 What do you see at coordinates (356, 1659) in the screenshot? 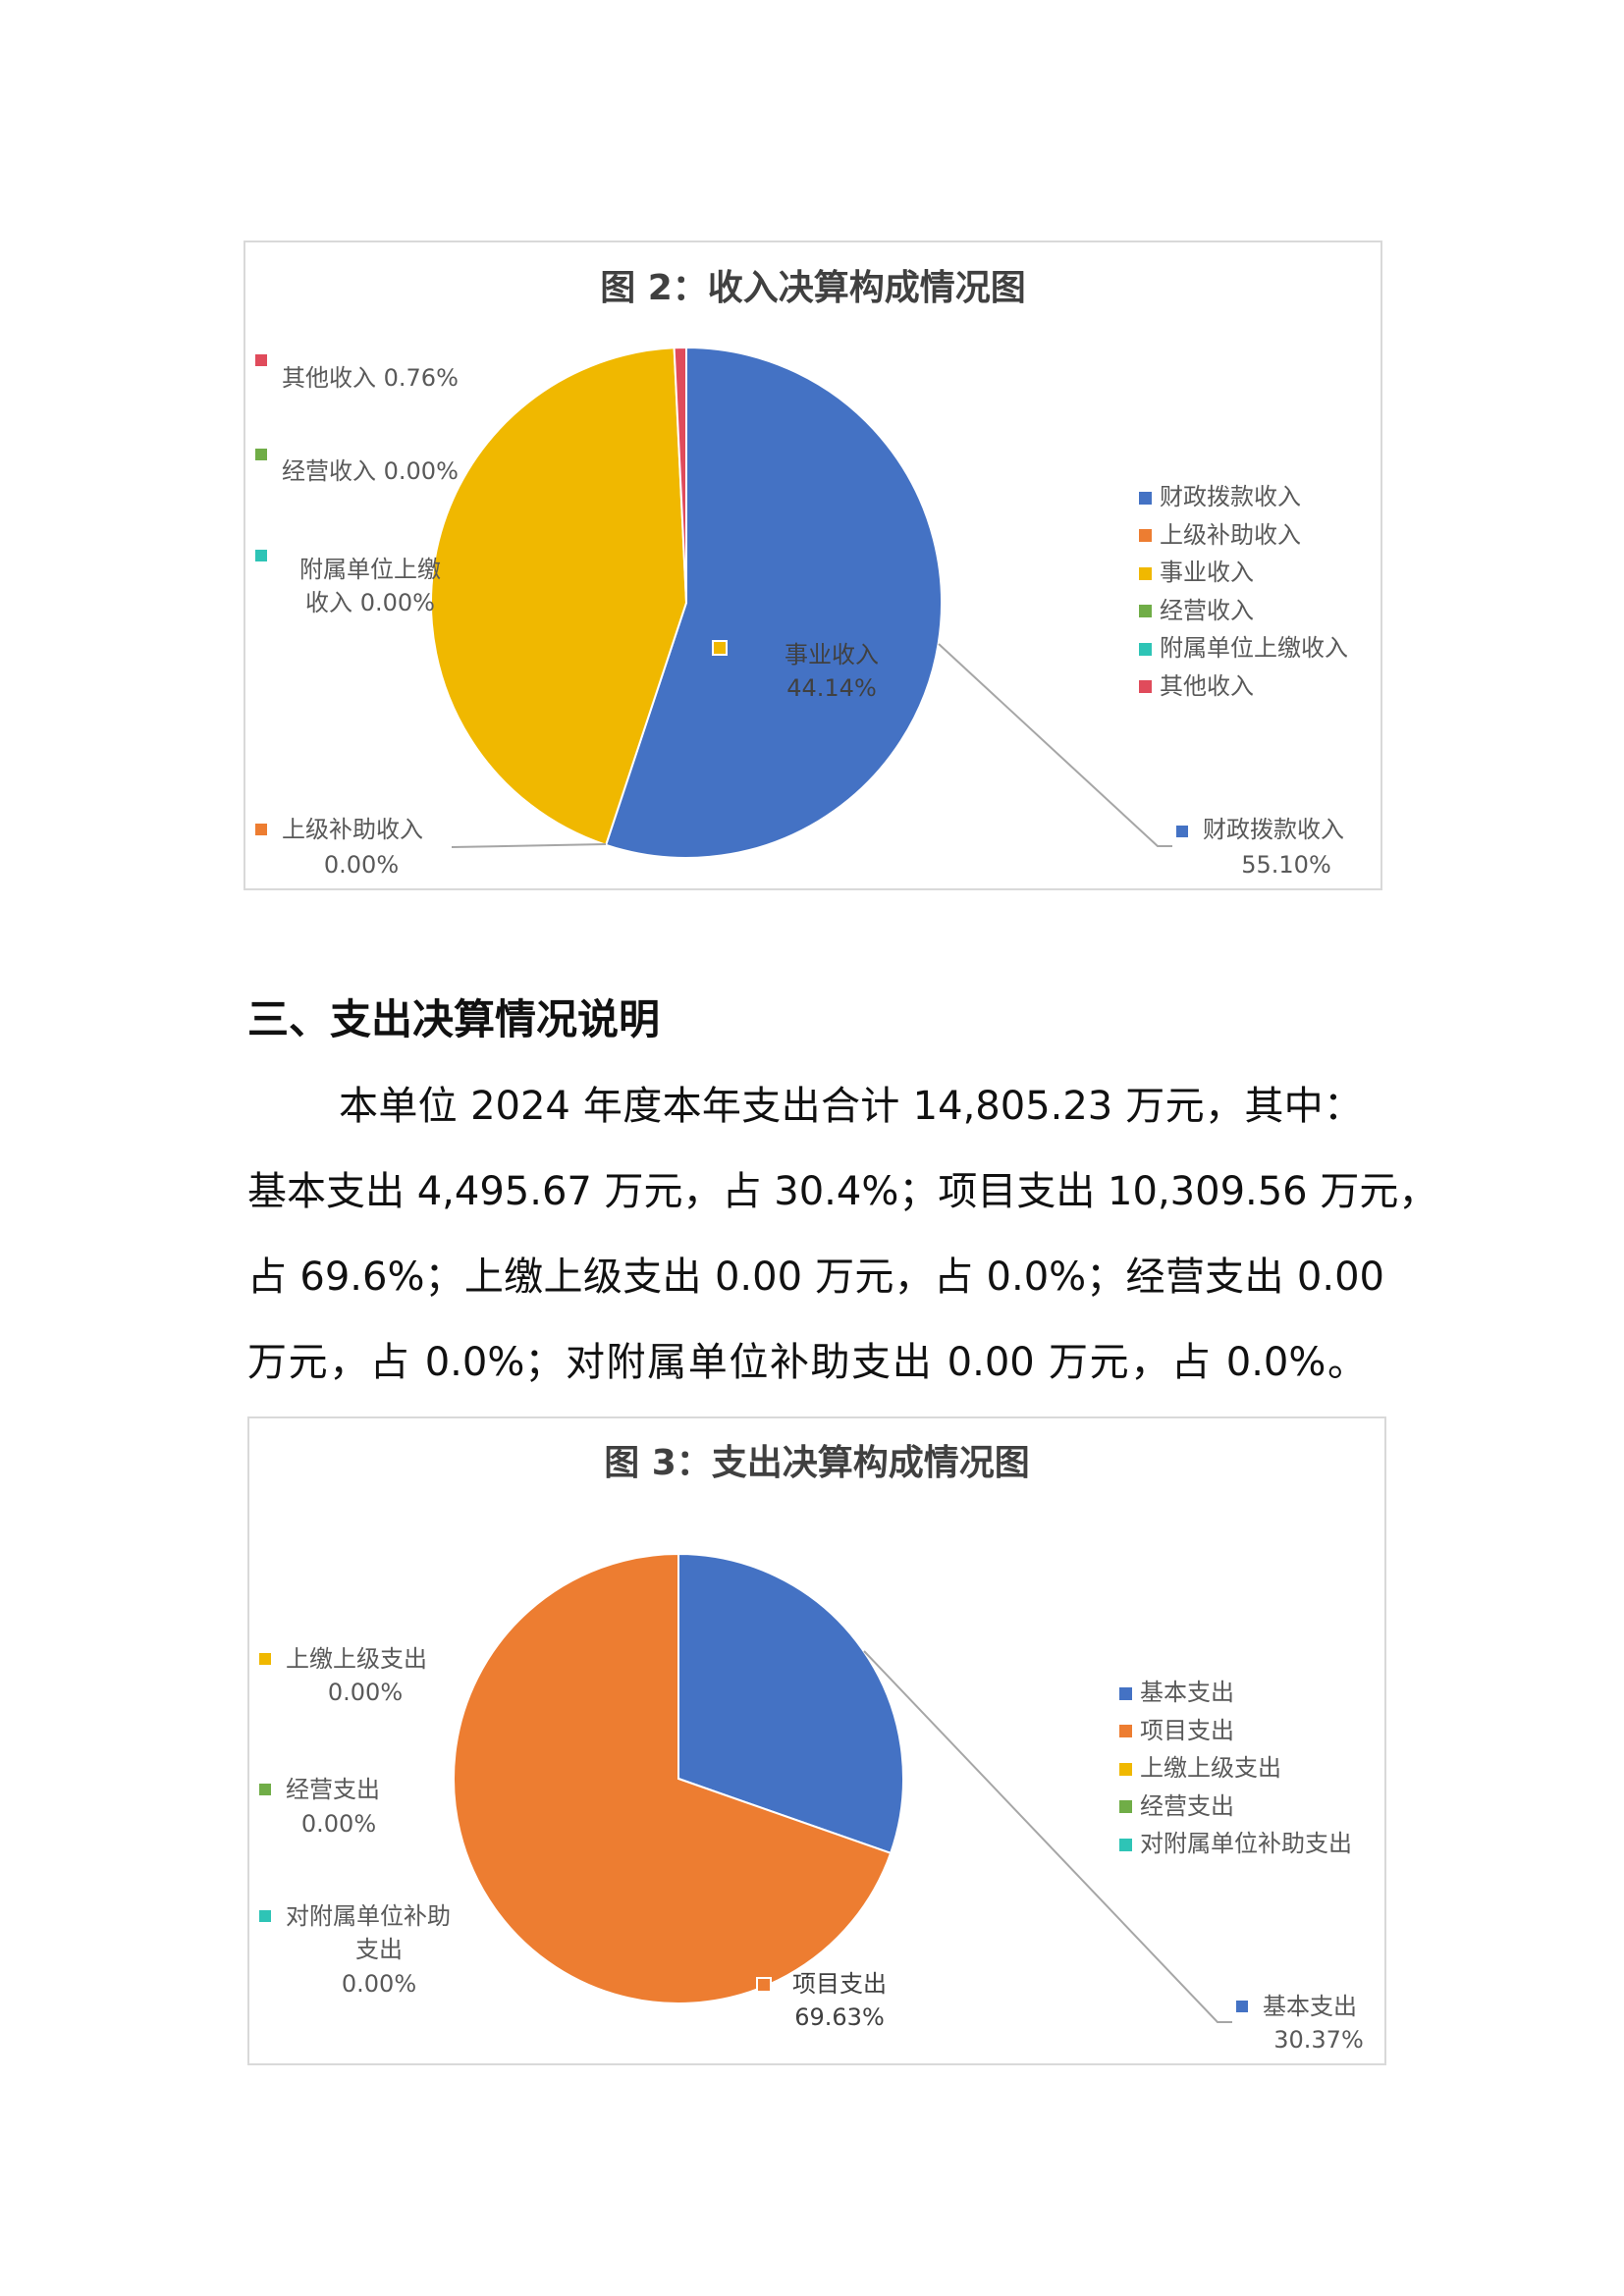
I see `data-label-remit-name: 上缴上级支出` at bounding box center [356, 1659].